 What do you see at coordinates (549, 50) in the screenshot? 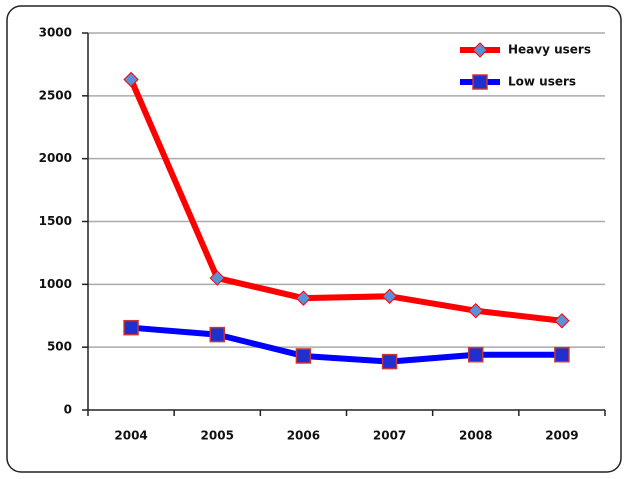
I see `legend-label: Heavy users` at bounding box center [549, 50].